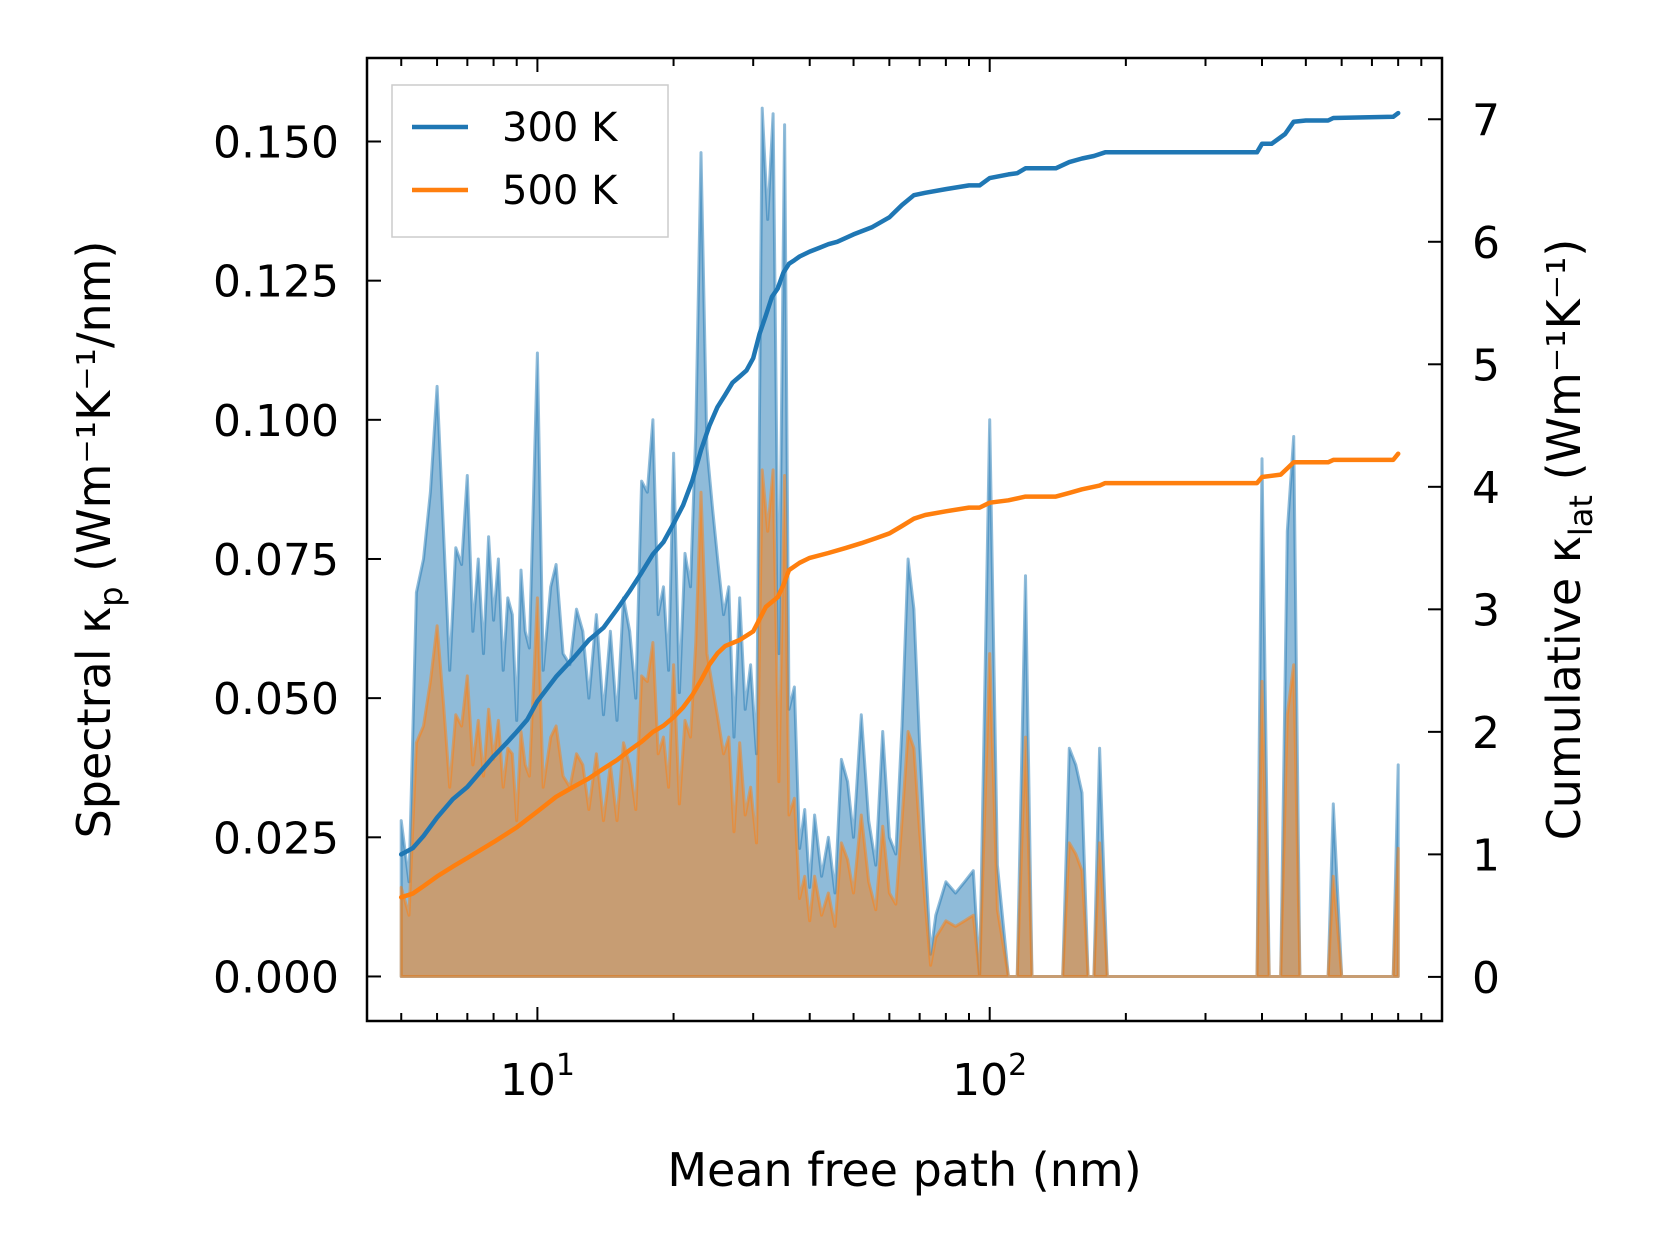 The width and height of the screenshot is (1660, 1254). I want to click on y-right-axis-title-main: Cumulative κ, so click(1564, 688).